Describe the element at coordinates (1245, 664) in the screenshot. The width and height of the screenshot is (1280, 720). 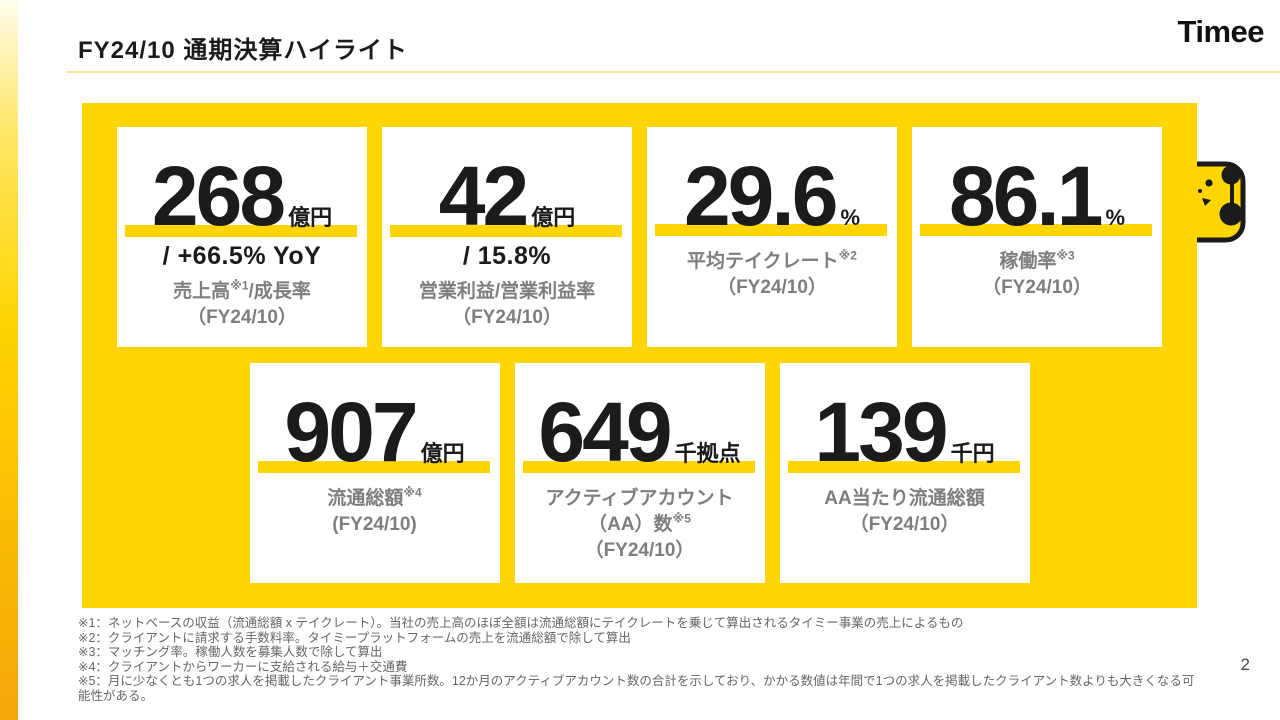
I see `page-number: 2` at that location.